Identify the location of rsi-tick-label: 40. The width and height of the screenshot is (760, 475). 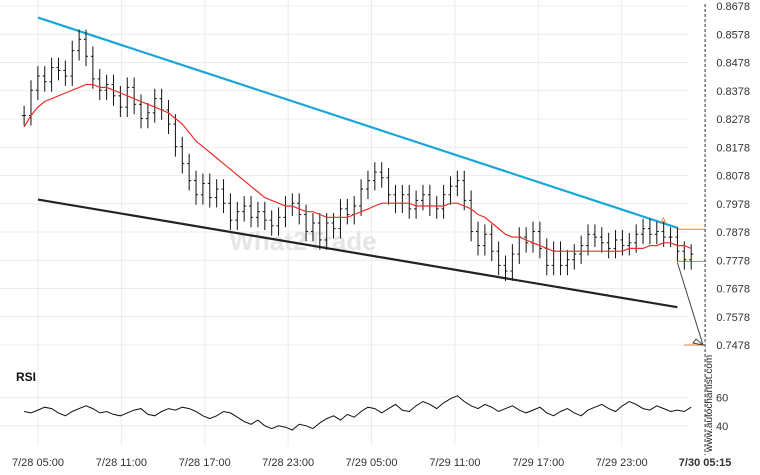
(722, 427).